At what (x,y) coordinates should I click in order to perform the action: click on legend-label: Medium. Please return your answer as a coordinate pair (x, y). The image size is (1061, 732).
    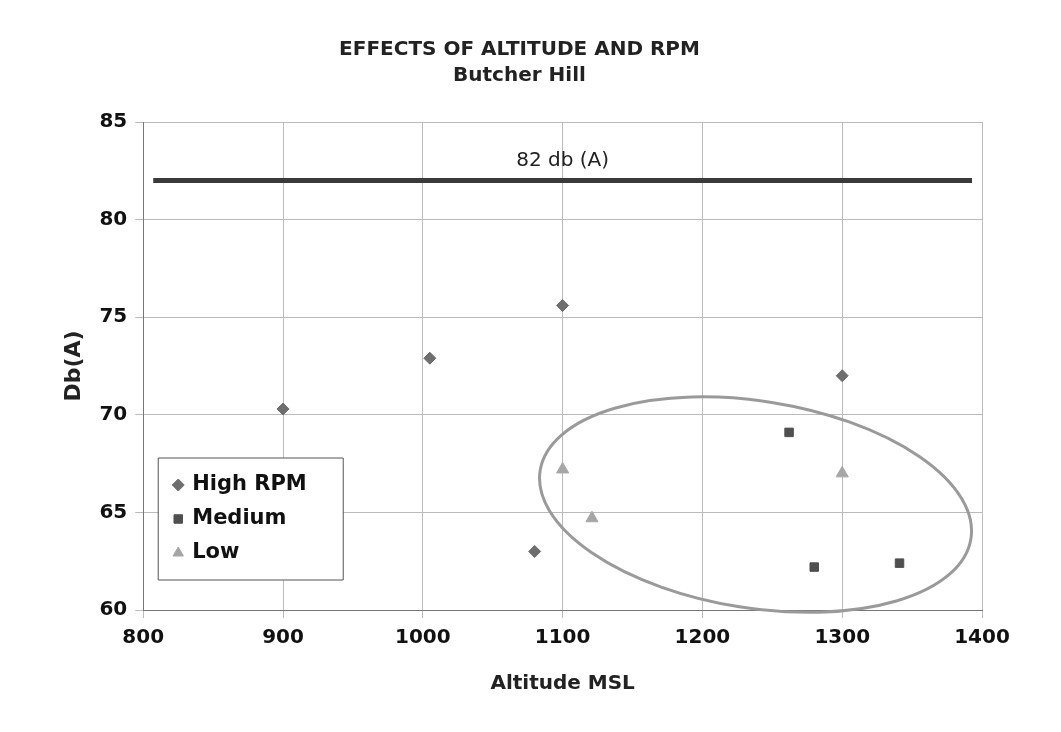
    Looking at the image, I should click on (239, 517).